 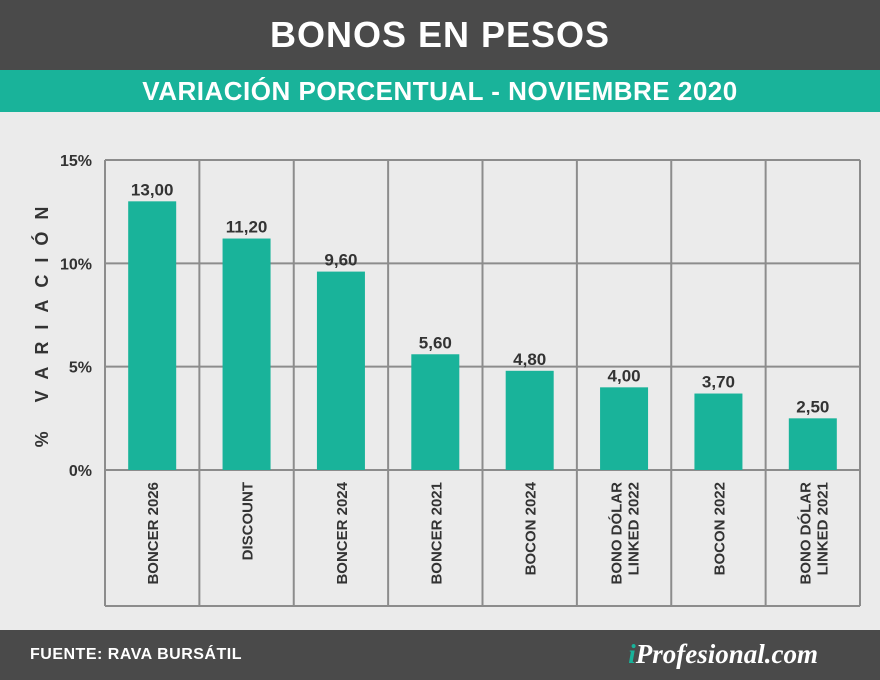 I want to click on data-label: 11,20, so click(x=247, y=227).